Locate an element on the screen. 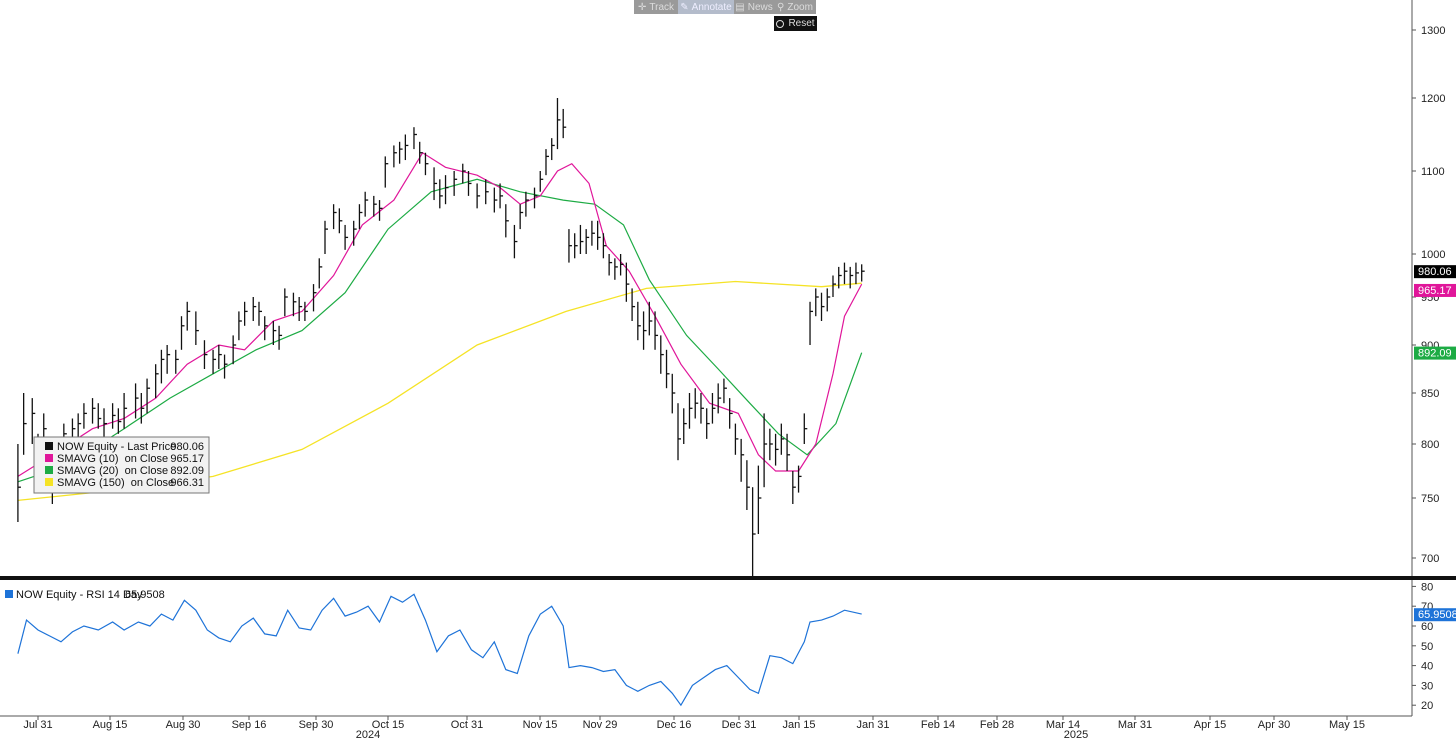 The width and height of the screenshot is (1456, 740). chart-toolbar: ✛ Track ✎ Annotate ▤ News ⚲ Zoom is located at coordinates (725, 7).